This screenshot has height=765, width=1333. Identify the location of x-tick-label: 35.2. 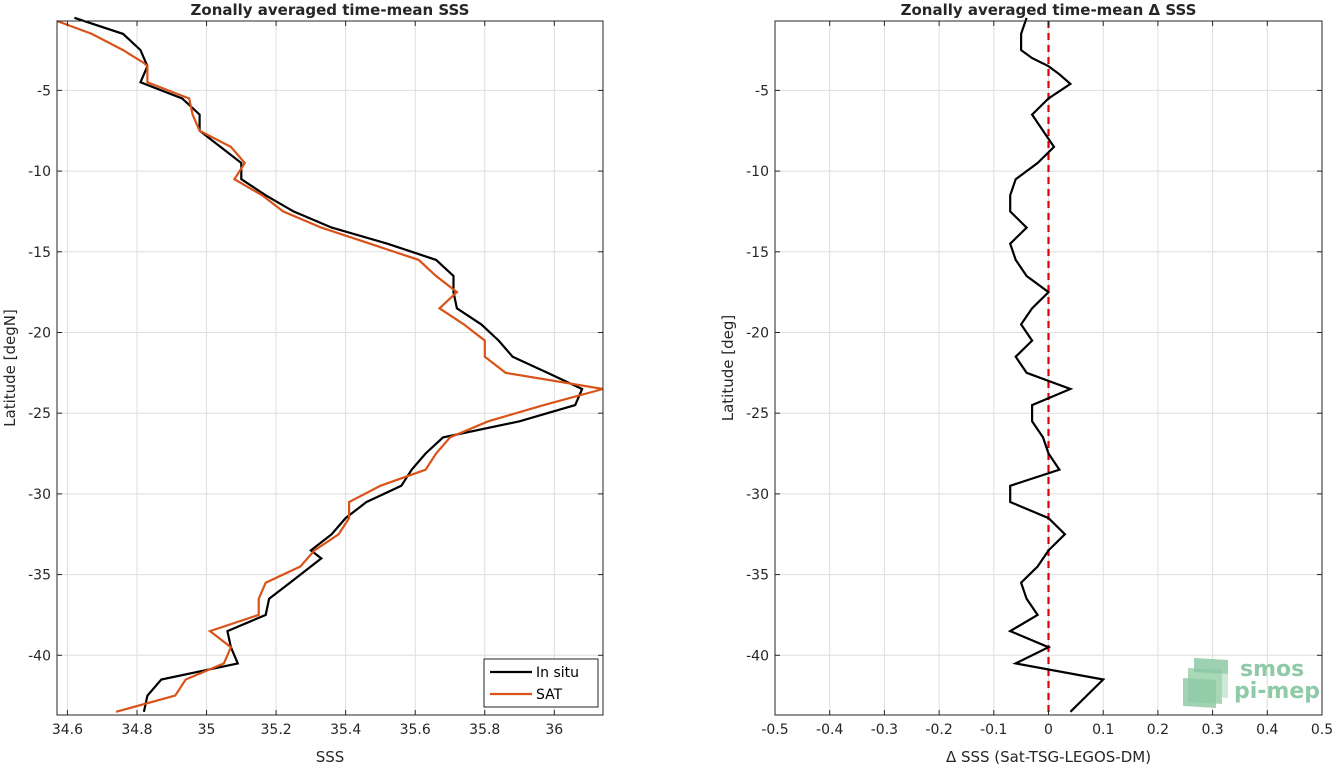
(276, 730).